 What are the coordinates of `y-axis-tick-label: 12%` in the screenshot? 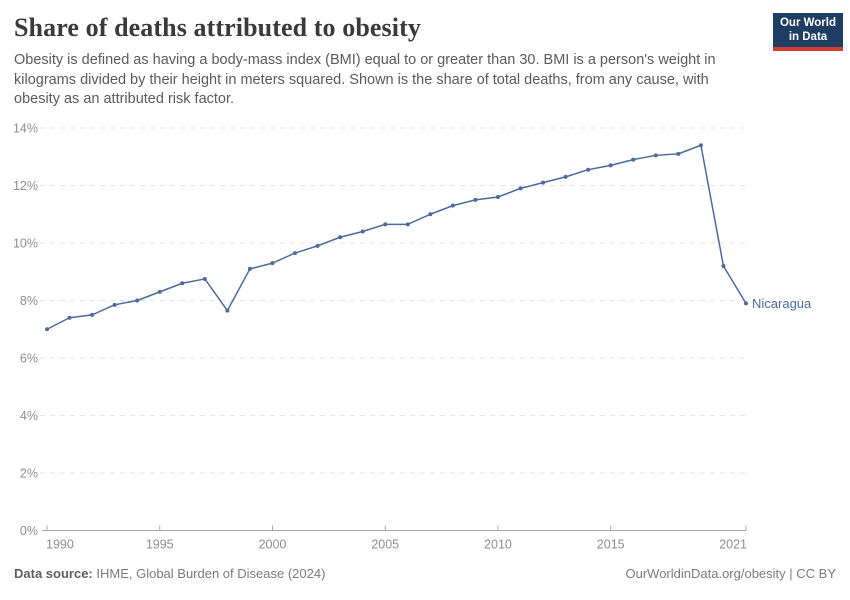 It's located at (25, 186).